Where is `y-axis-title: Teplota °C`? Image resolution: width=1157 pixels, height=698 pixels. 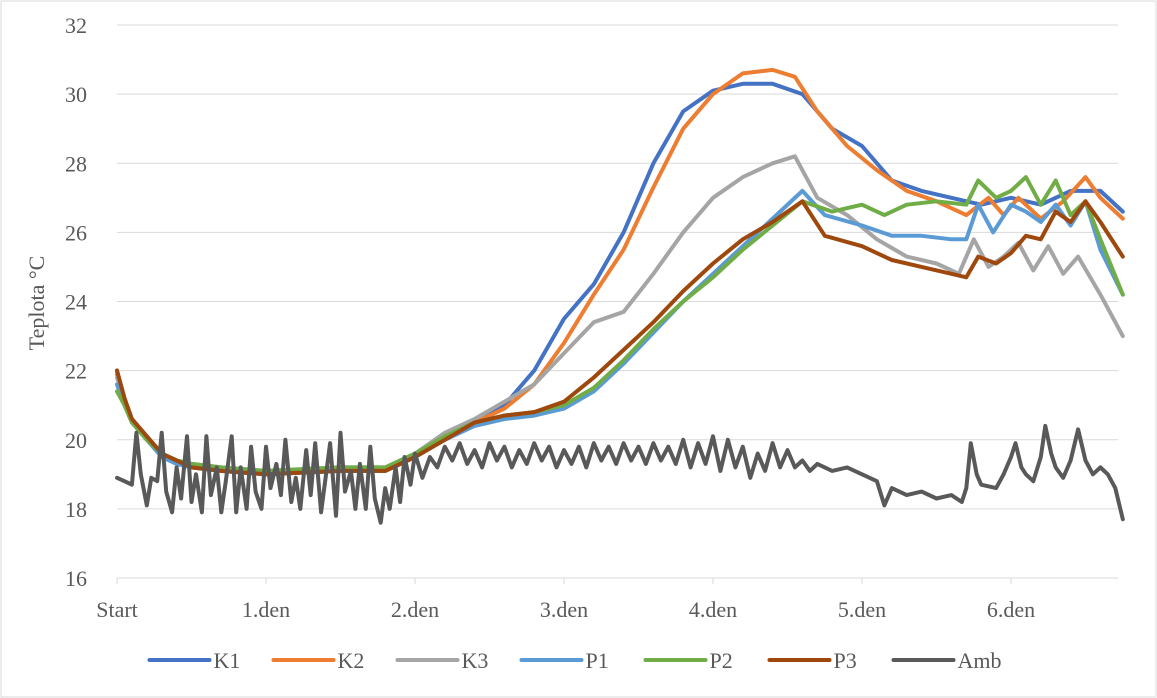 y-axis-title: Teplota °C is located at coordinates (36, 303).